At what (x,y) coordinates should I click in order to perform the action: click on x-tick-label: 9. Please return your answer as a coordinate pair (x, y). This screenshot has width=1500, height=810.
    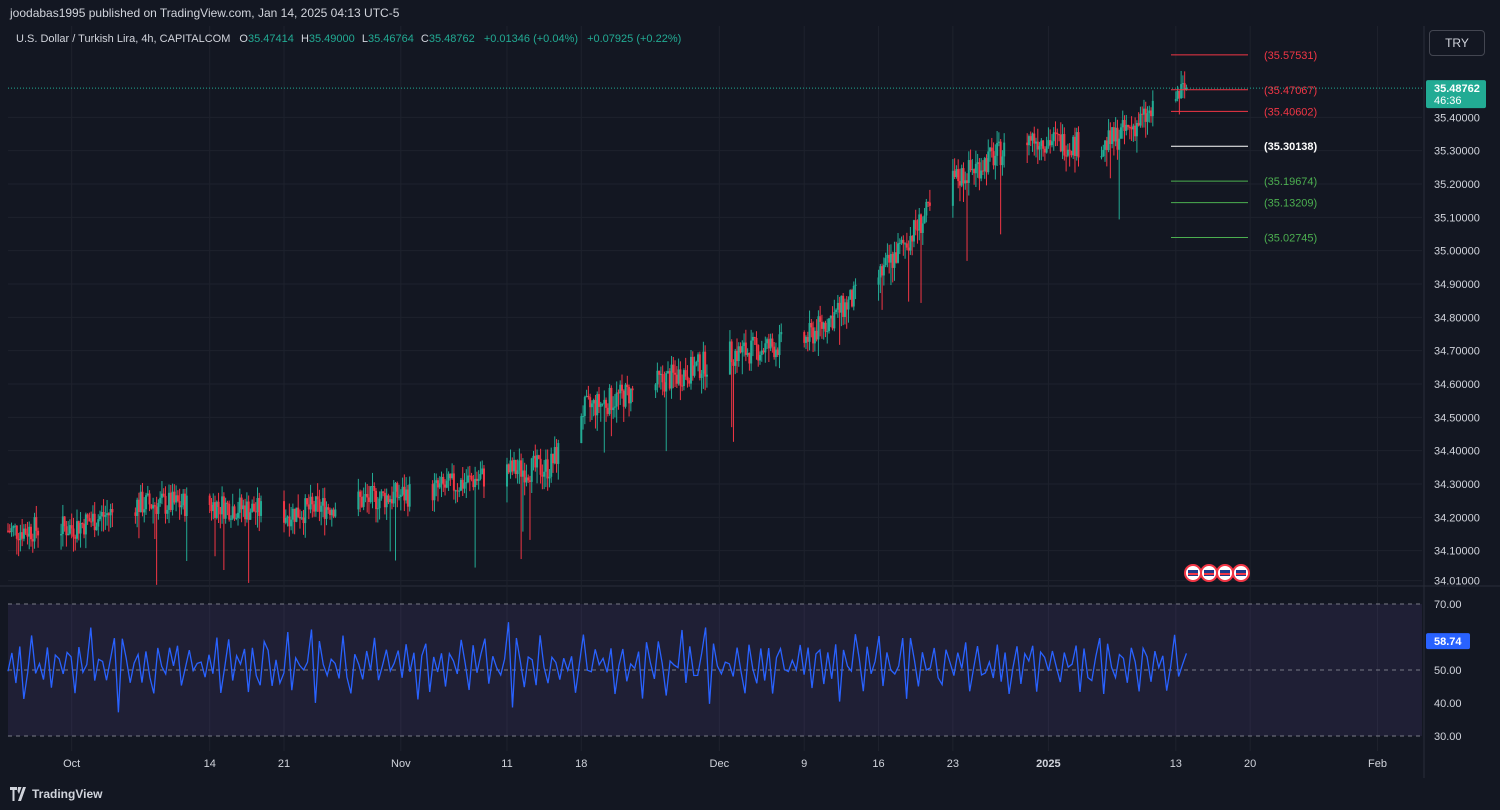
    Looking at the image, I should click on (804, 764).